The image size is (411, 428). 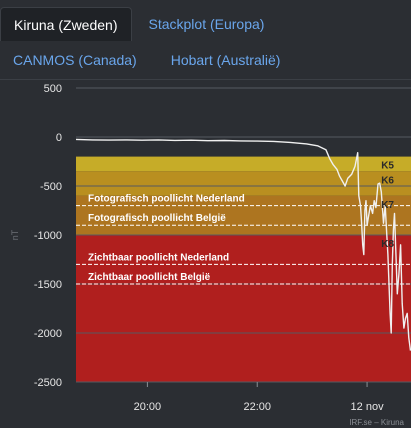 What do you see at coordinates (48, 236) in the screenshot?
I see `y-tick-label: -1000` at bounding box center [48, 236].